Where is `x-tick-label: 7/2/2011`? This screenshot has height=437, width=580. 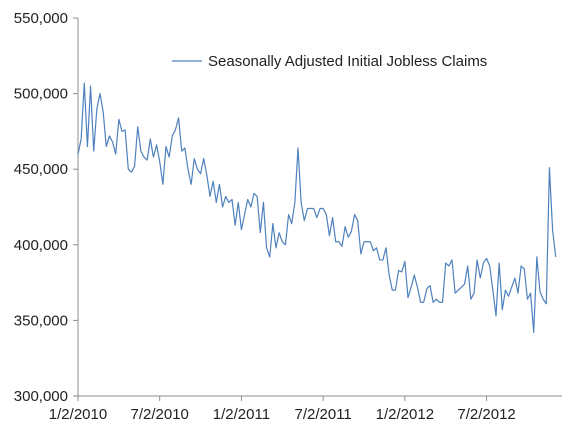 x-tick-label: 7/2/2011 is located at coordinates (323, 414).